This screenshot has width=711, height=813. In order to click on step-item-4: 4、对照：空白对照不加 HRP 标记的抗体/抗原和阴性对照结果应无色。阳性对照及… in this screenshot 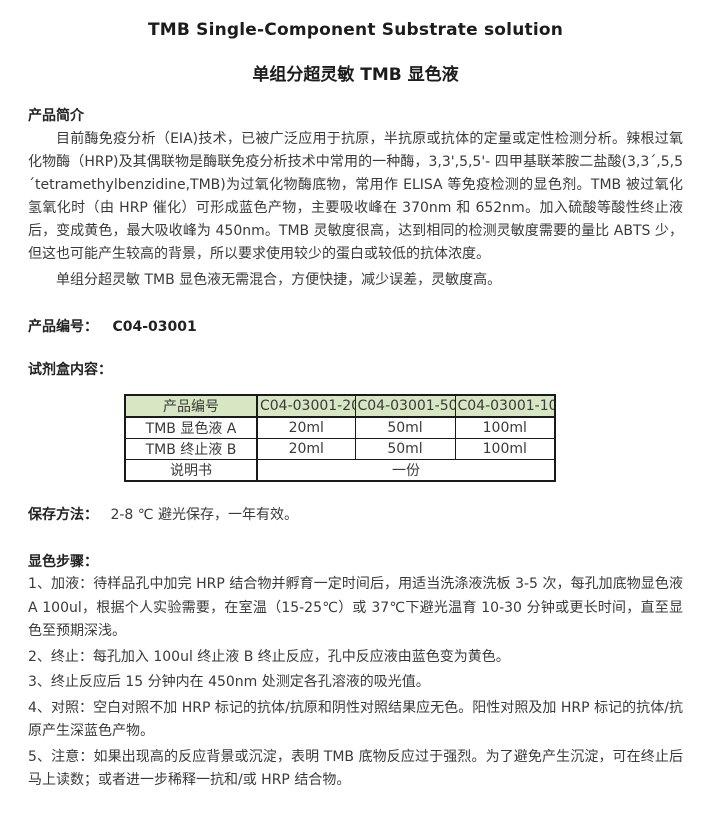, I will do `click(355, 719)`.